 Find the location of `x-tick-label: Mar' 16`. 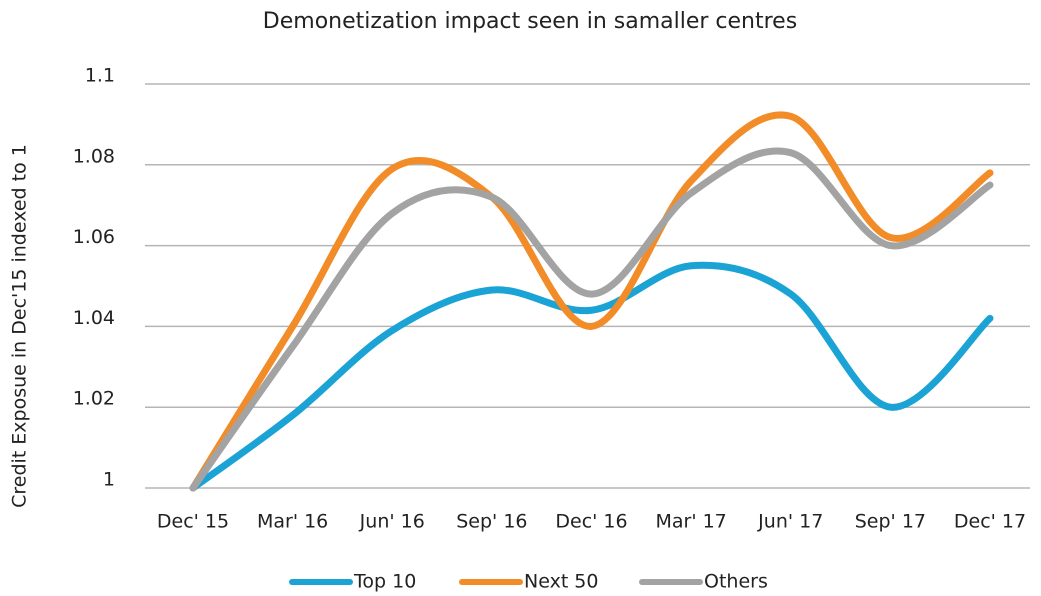

x-tick-label: Mar' 16 is located at coordinates (292, 522).